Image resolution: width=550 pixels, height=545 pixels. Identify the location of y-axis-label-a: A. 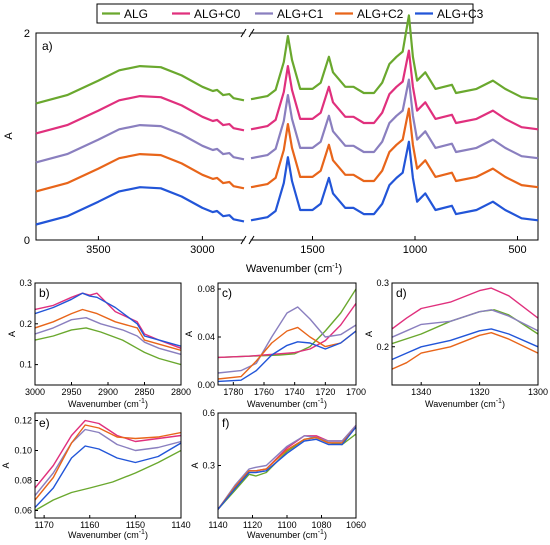
(9, 136).